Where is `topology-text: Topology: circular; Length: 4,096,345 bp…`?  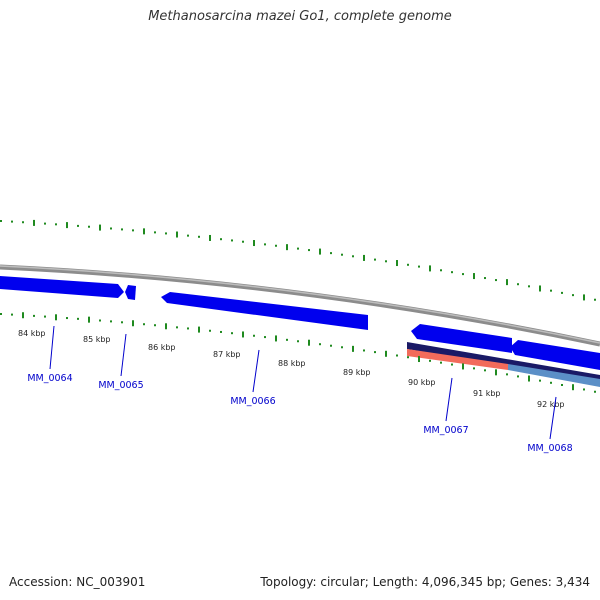
topology-text: Topology: circular; Length: 4,096,345 bp… is located at coordinates (425, 582).